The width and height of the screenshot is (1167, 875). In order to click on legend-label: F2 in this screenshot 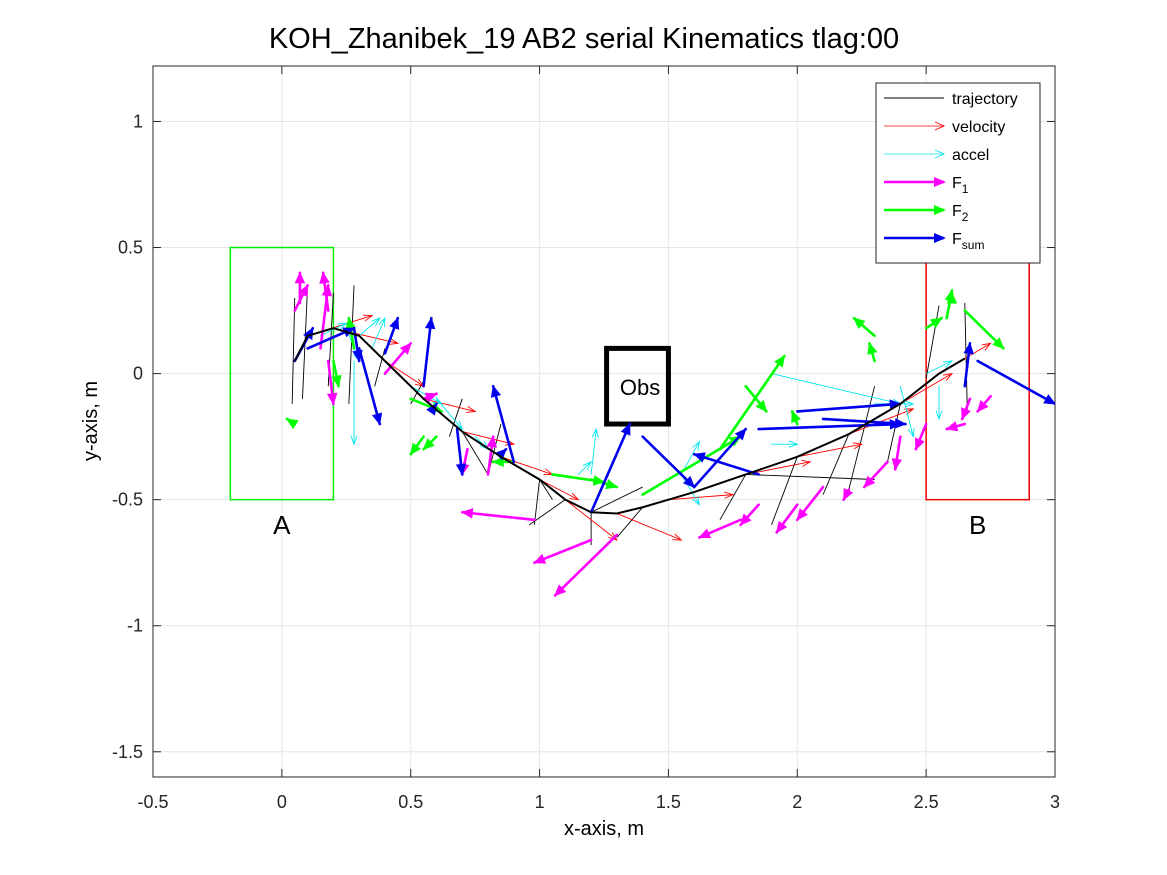, I will do `click(960, 213)`.